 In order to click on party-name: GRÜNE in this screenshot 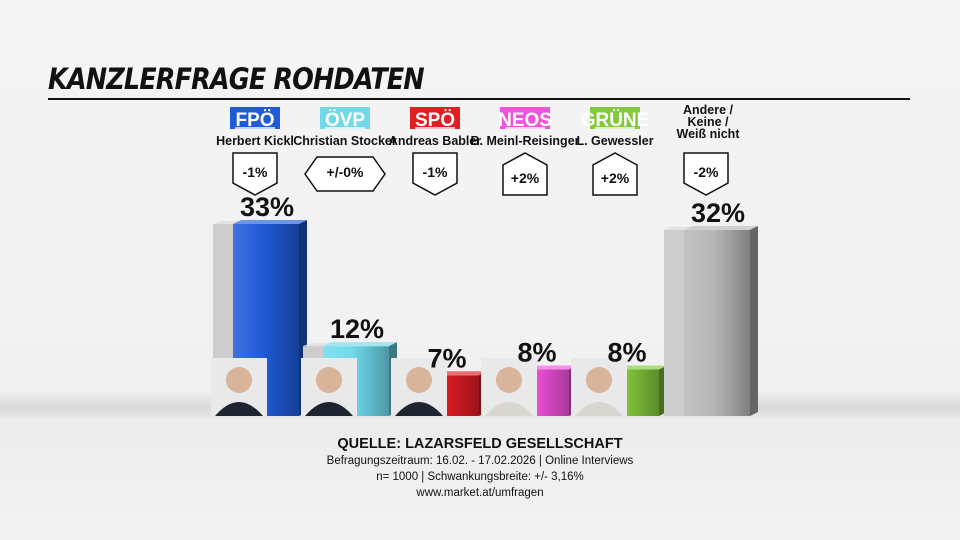, I will do `click(615, 120)`.